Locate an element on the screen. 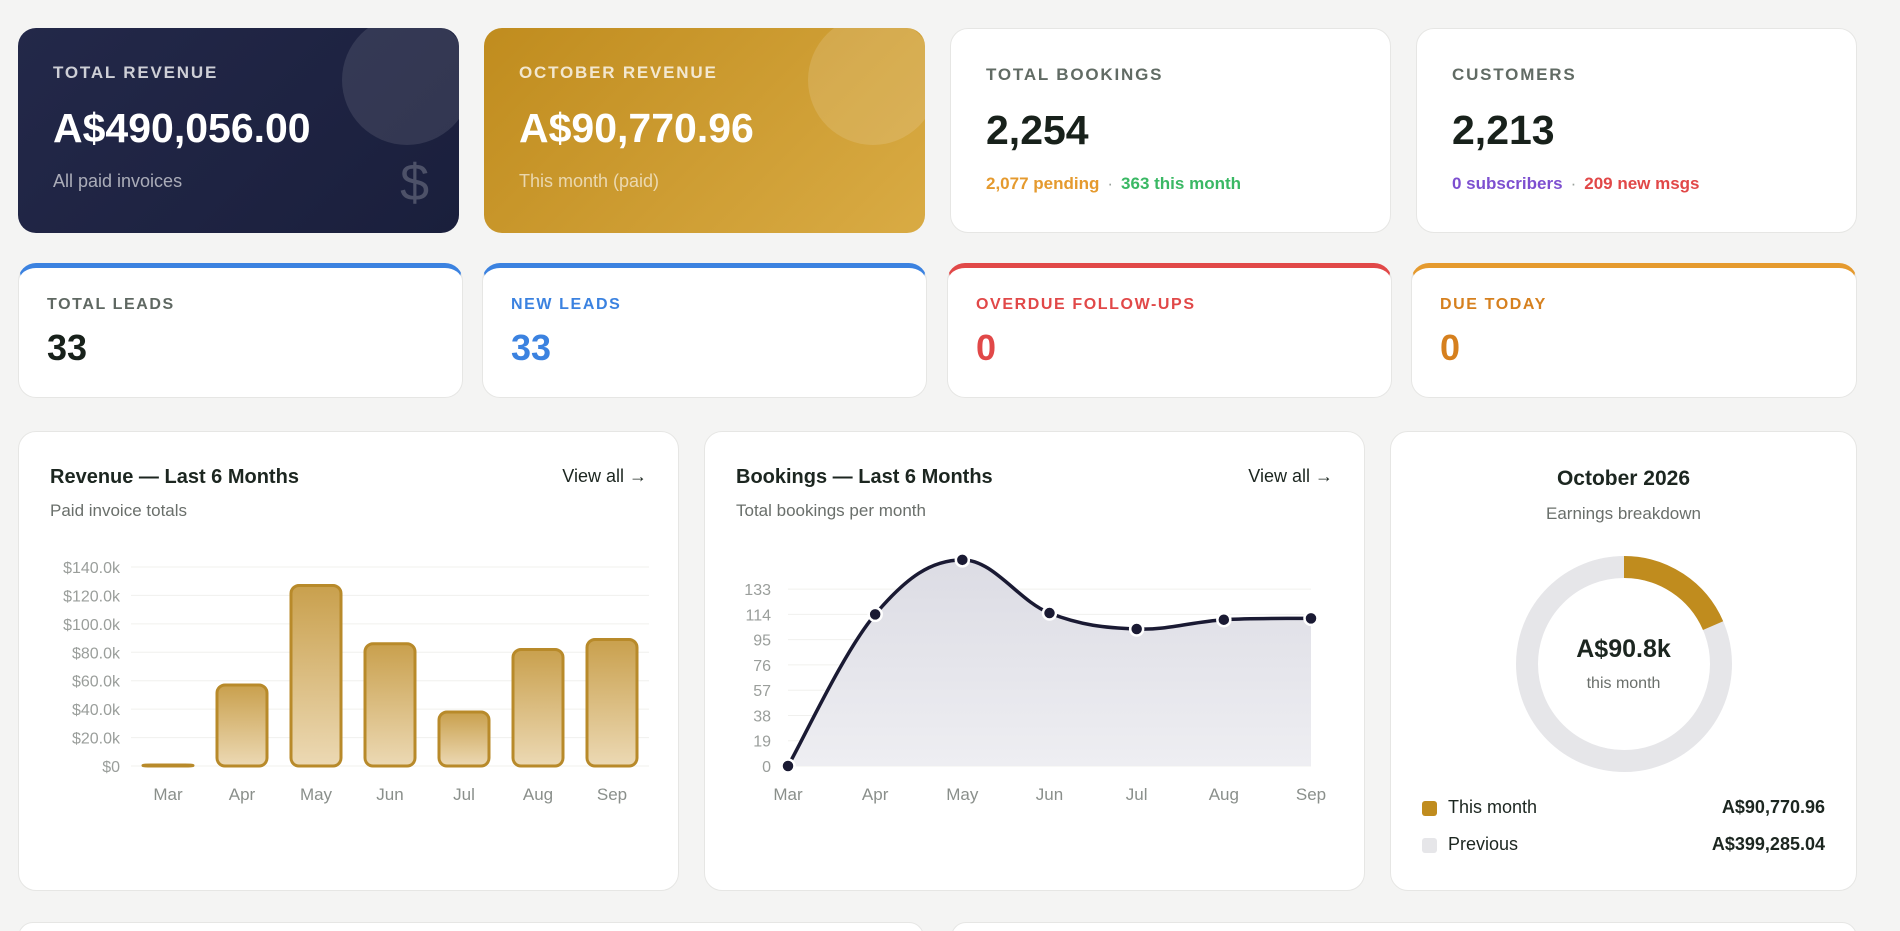 Image resolution: width=1900 pixels, height=931 pixels. legend-swatch-previous is located at coordinates (1429, 845).